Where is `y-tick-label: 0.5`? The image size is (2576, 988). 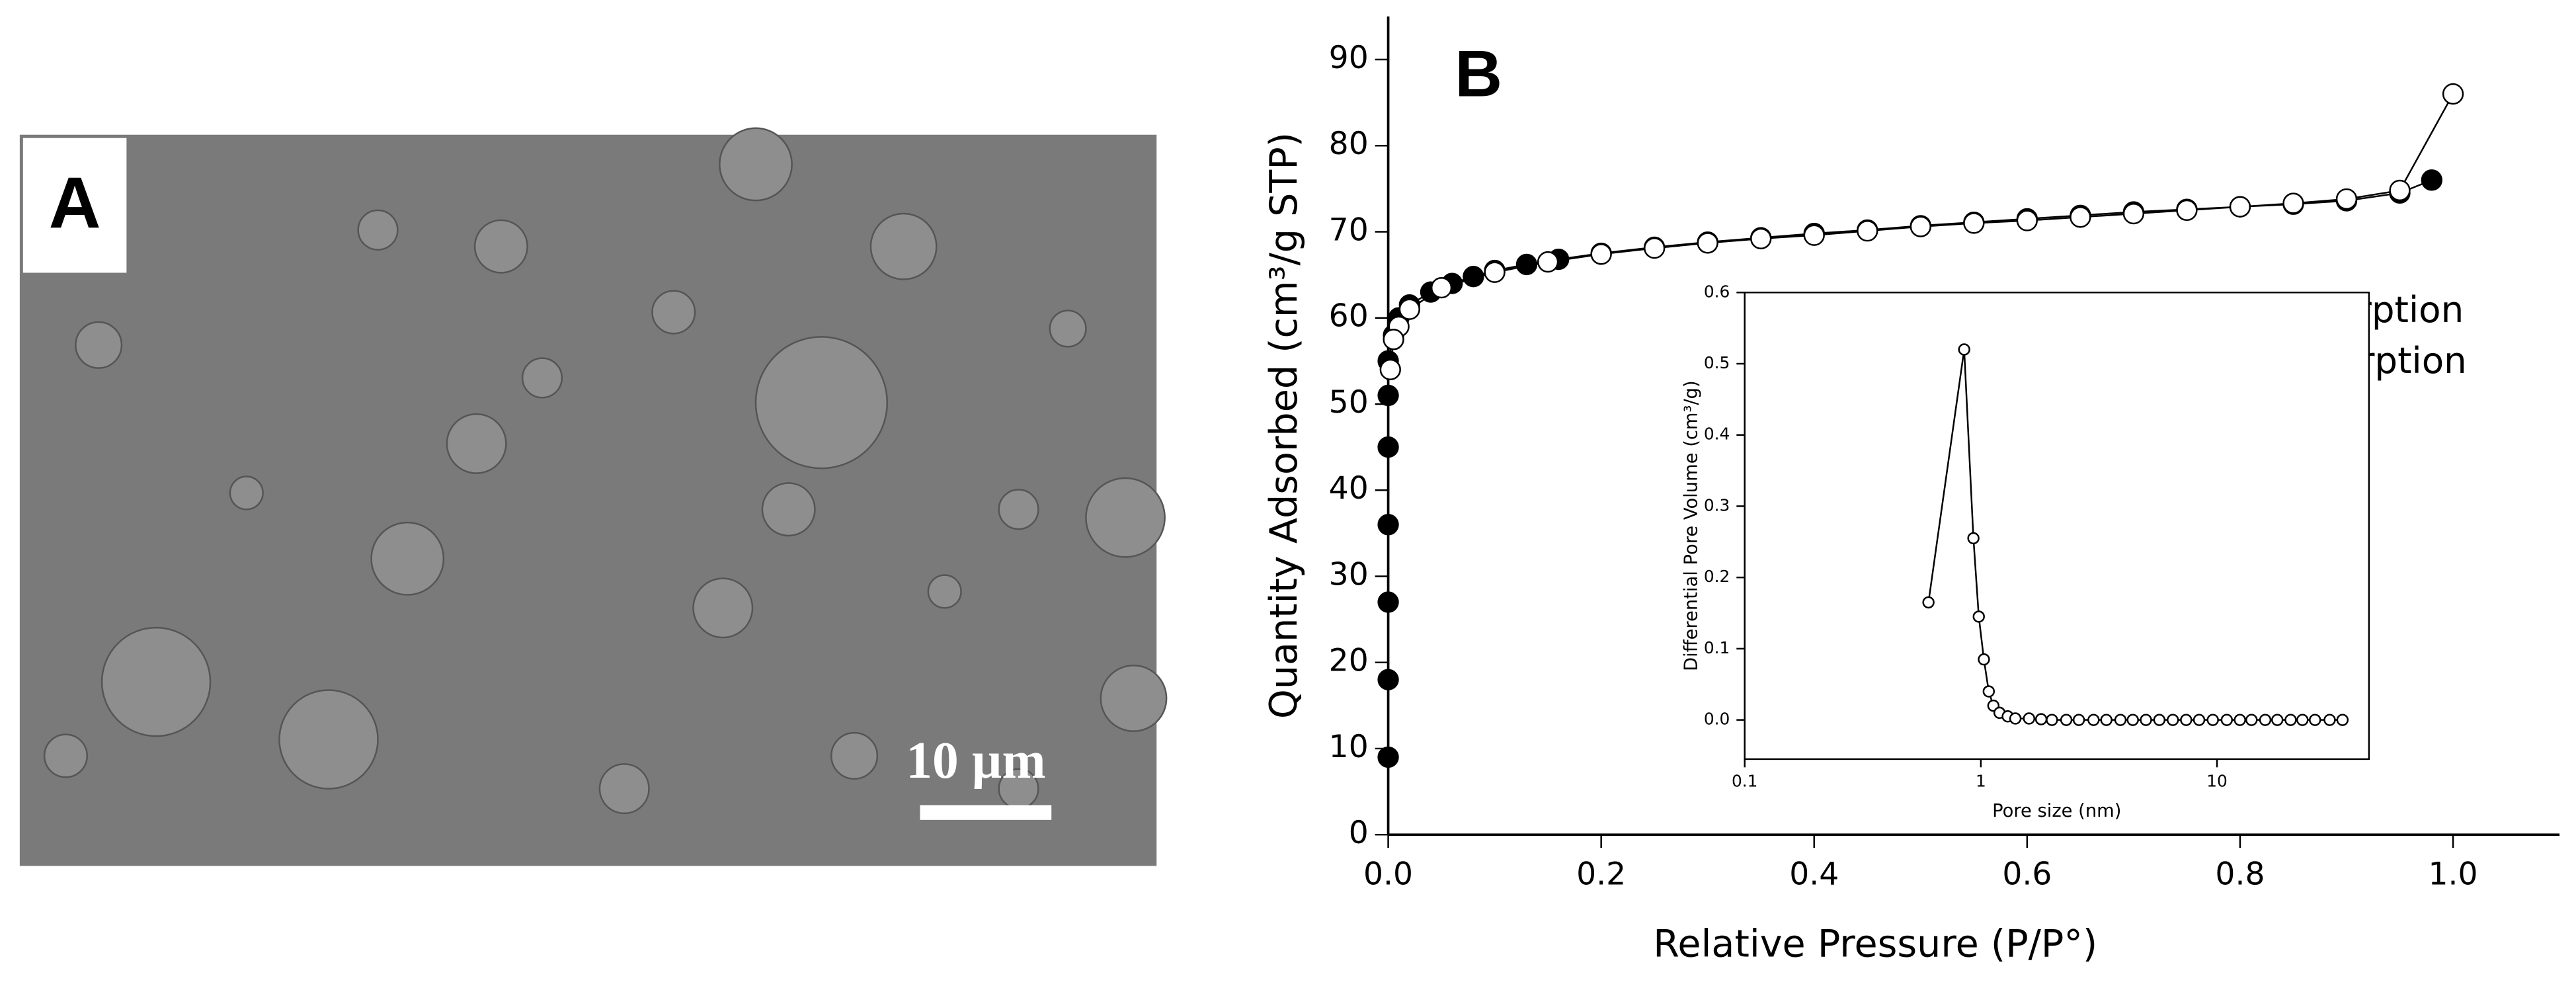
y-tick-label: 0.5 is located at coordinates (1717, 363).